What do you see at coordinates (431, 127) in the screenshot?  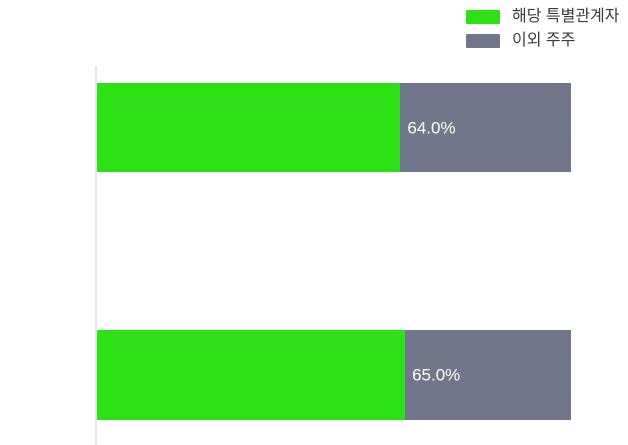 I see `bar-value-label-0: 64.0%` at bounding box center [431, 127].